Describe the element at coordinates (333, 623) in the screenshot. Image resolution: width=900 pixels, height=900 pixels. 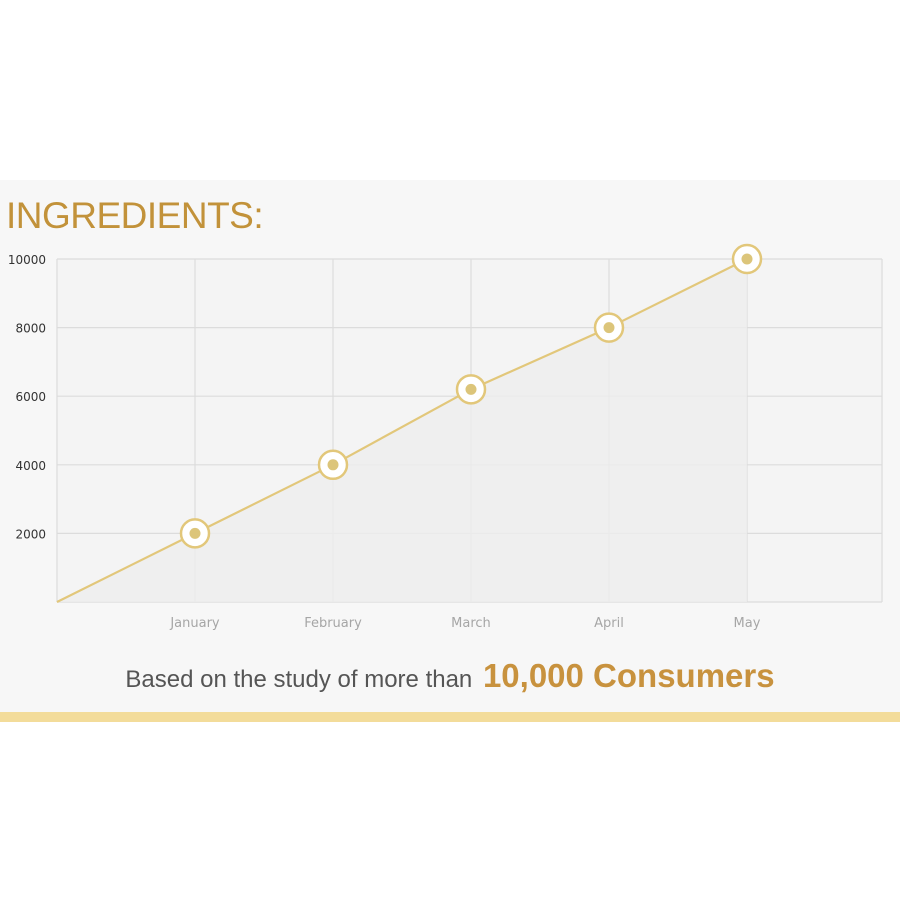
I see `x-tick-label: February` at that location.